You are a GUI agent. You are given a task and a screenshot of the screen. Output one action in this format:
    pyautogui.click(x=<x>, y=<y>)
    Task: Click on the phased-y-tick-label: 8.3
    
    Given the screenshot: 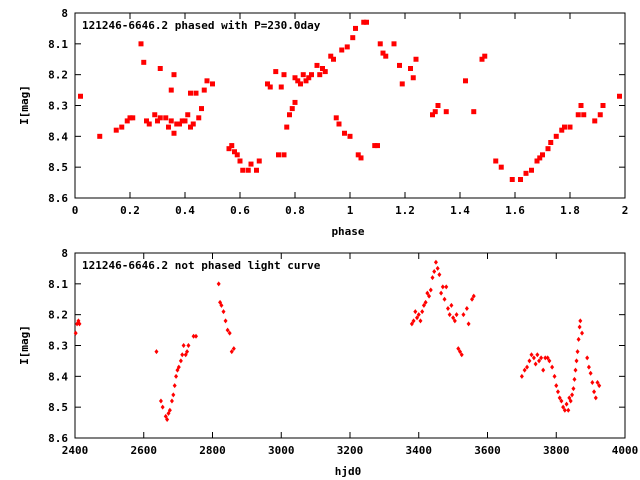 What is the action you would take?
    pyautogui.click(x=58, y=106)
    